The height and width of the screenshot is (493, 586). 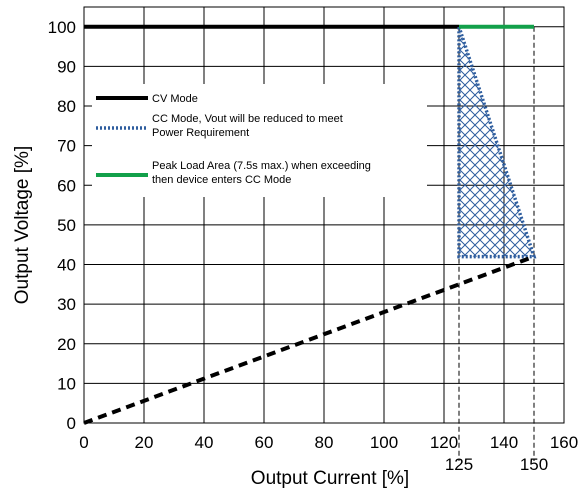 I want to click on legend-label: then device enters CC Mode, so click(x=221, y=180).